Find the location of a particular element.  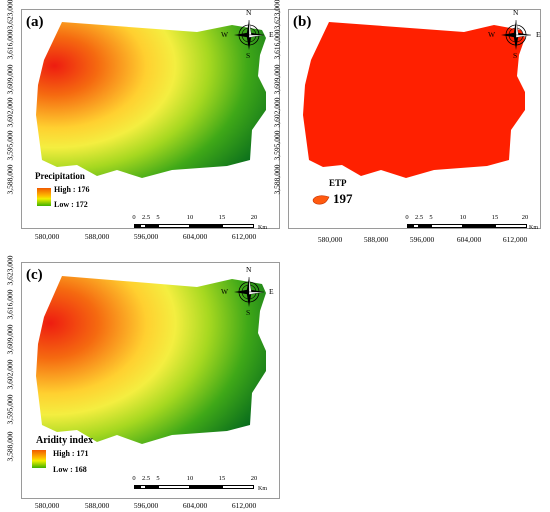

legend-low: Low : 172 is located at coordinates (71, 204).